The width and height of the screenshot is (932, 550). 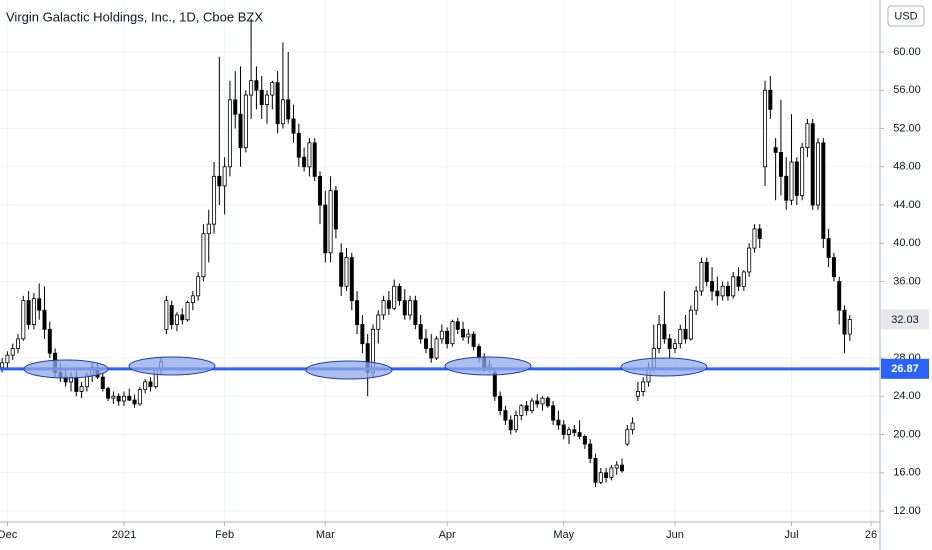 What do you see at coordinates (447, 535) in the screenshot?
I see `x-tick-label: Apr` at bounding box center [447, 535].